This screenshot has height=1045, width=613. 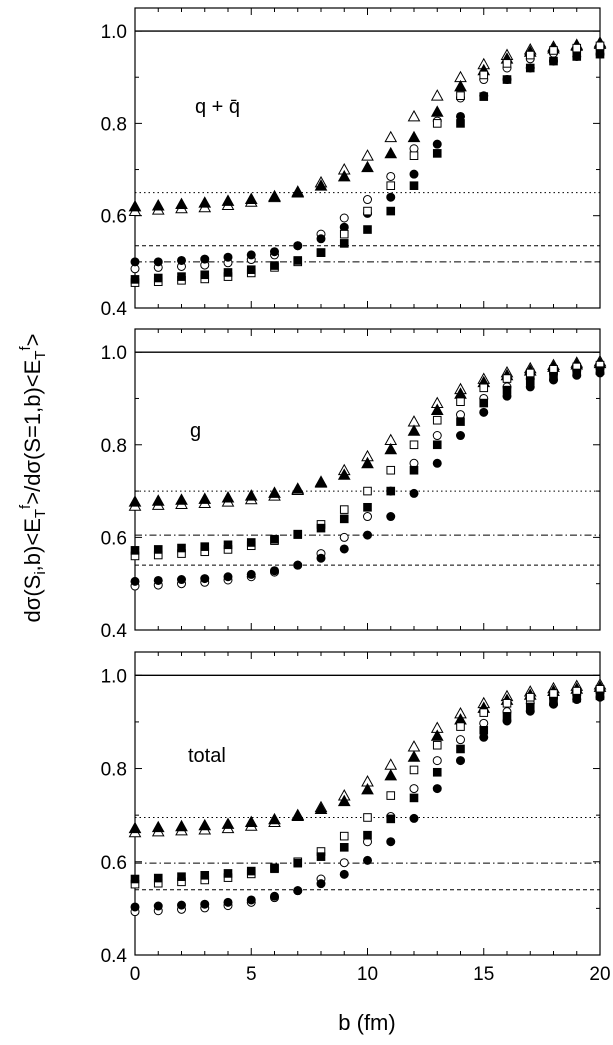 I want to click on y-tick-label: 0.6, so click(x=114, y=863).